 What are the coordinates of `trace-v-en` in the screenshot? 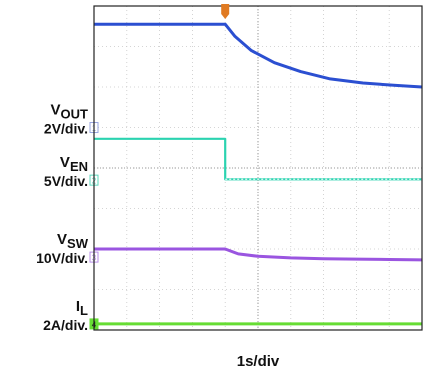 It's located at (258, 159).